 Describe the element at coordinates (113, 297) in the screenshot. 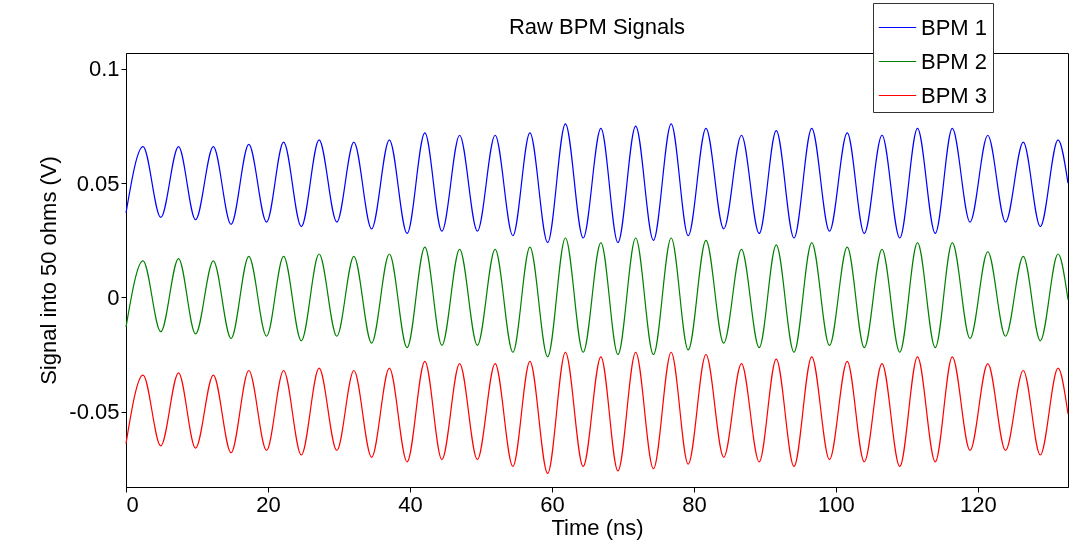

I see `y-tick-label: 0` at that location.